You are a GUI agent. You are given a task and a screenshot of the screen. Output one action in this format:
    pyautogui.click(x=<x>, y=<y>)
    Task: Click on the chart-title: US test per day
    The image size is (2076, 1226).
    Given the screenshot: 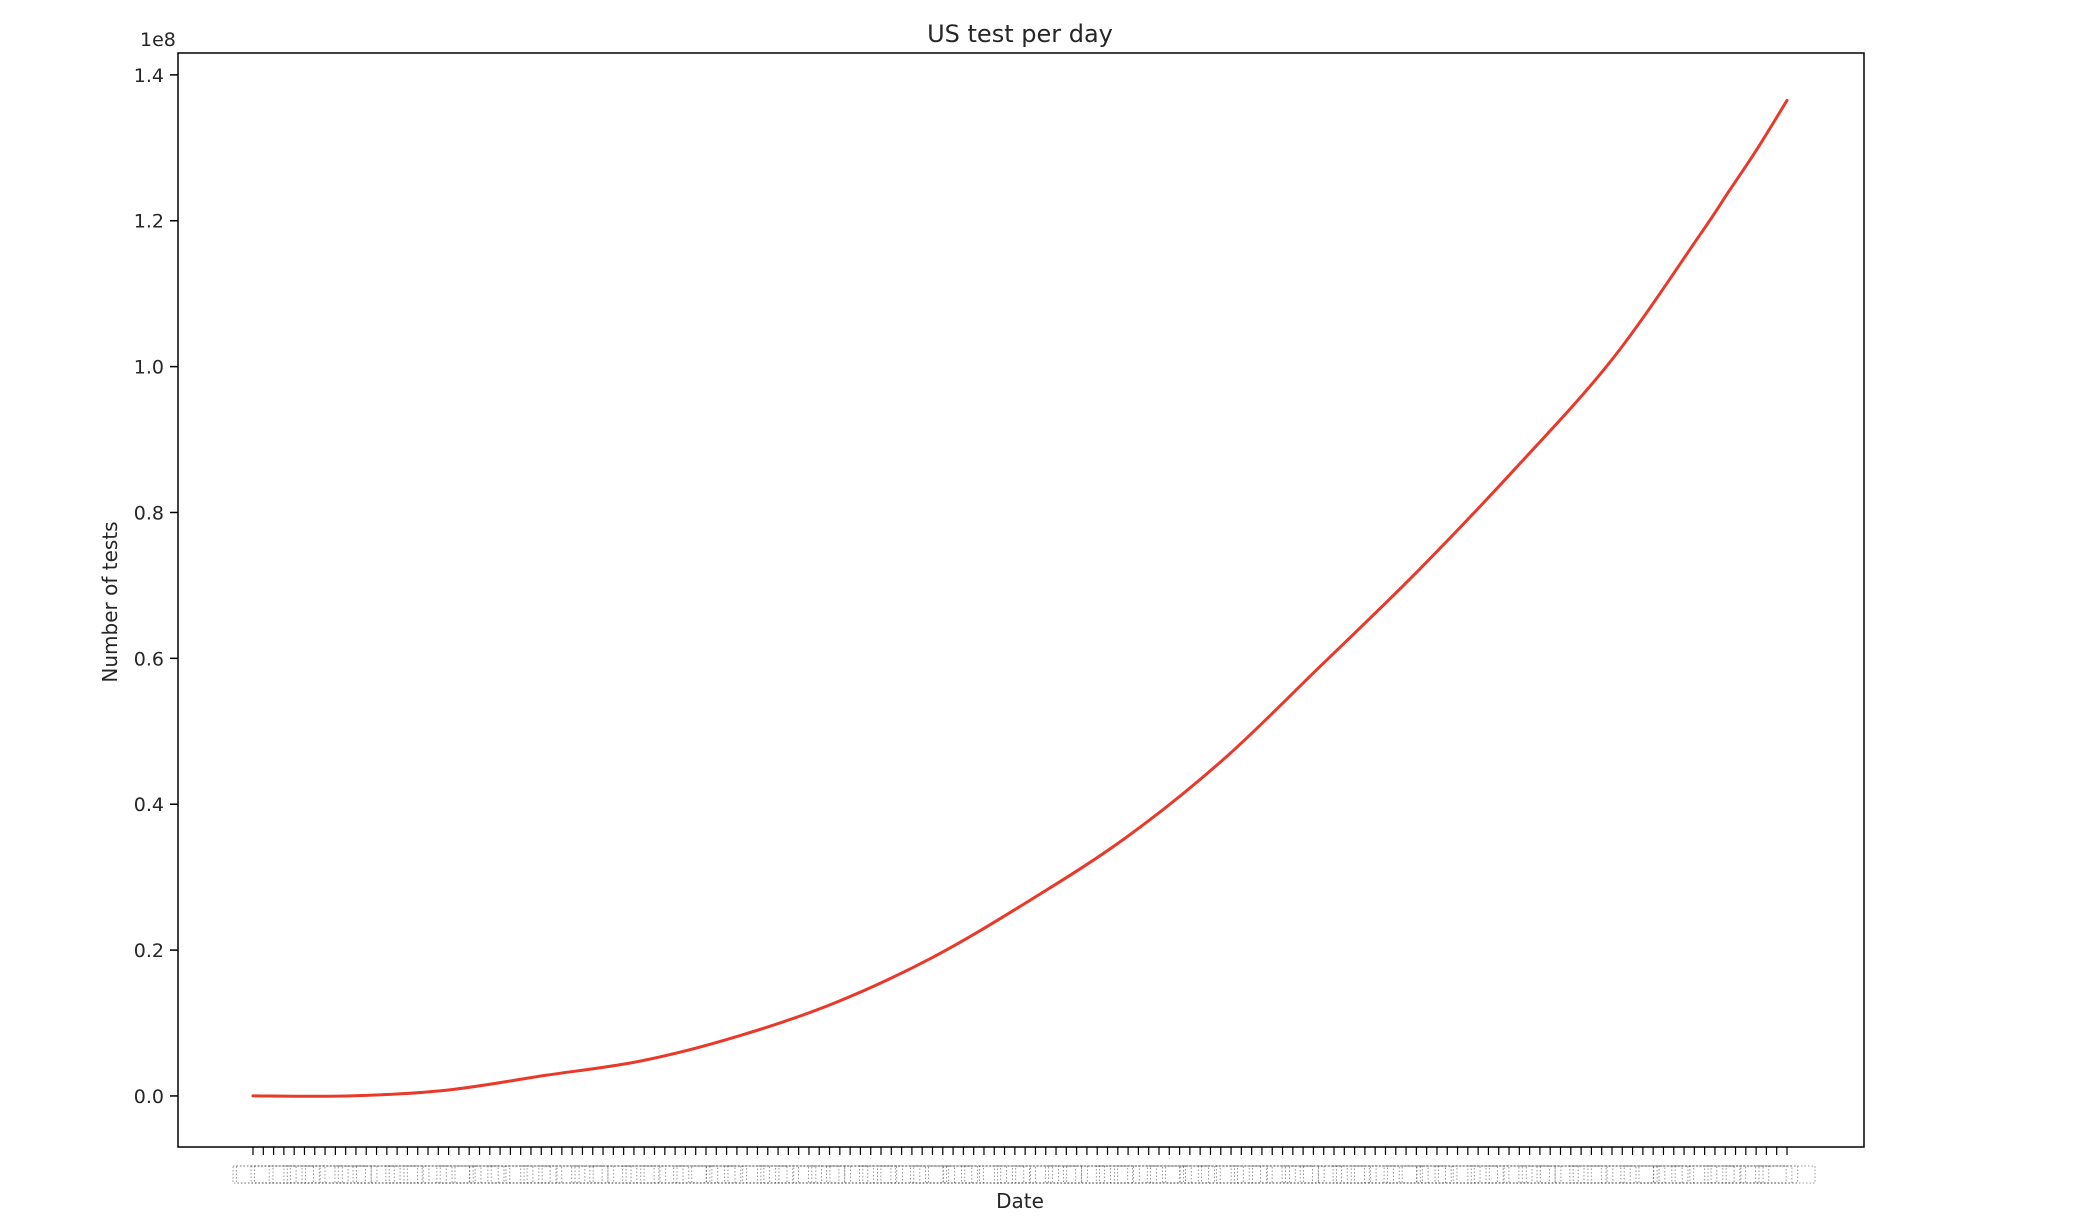 What is the action you would take?
    pyautogui.click(x=1020, y=34)
    